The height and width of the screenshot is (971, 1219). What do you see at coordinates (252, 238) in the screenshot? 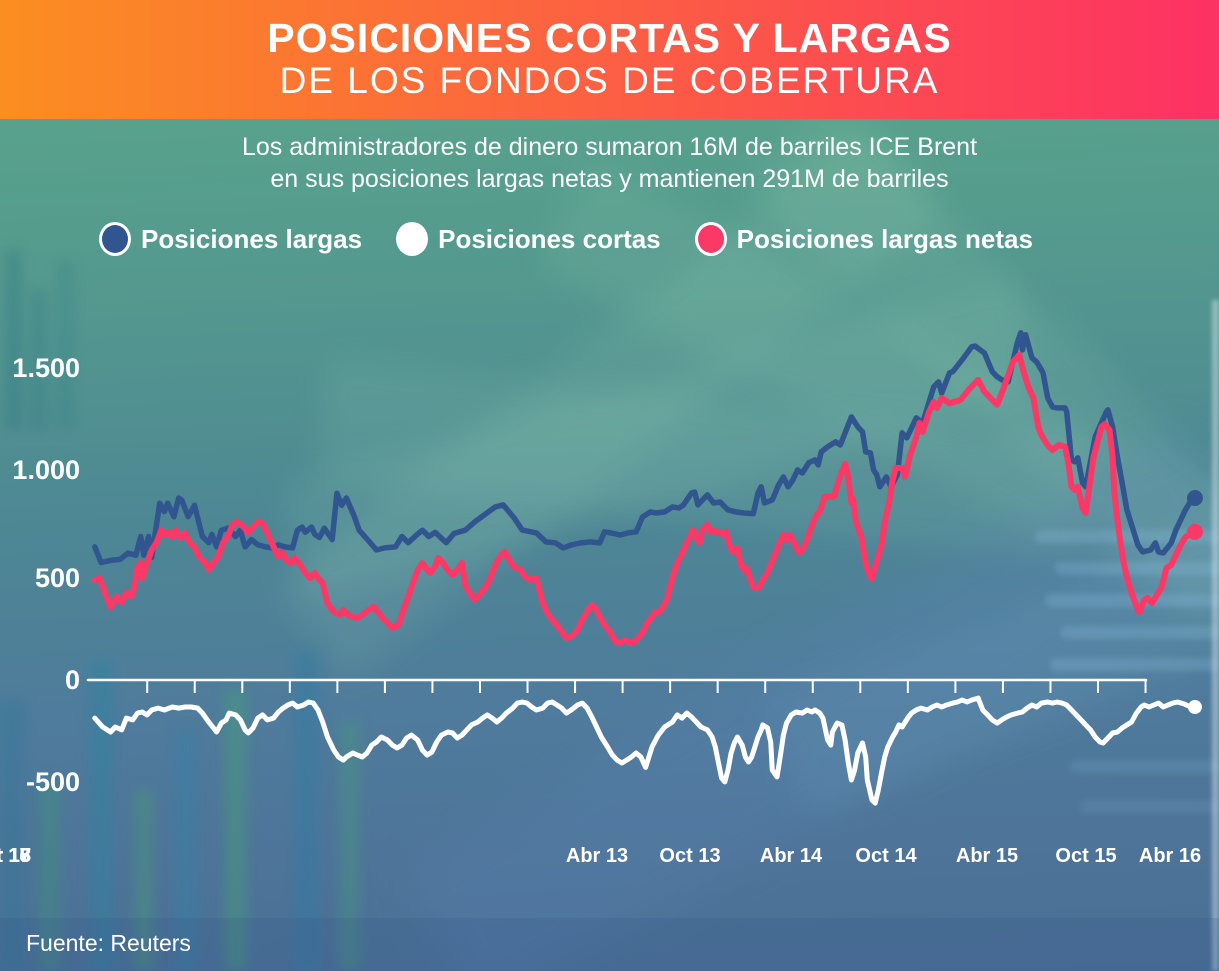
I see `legend-label: Posiciones largas` at bounding box center [252, 238].